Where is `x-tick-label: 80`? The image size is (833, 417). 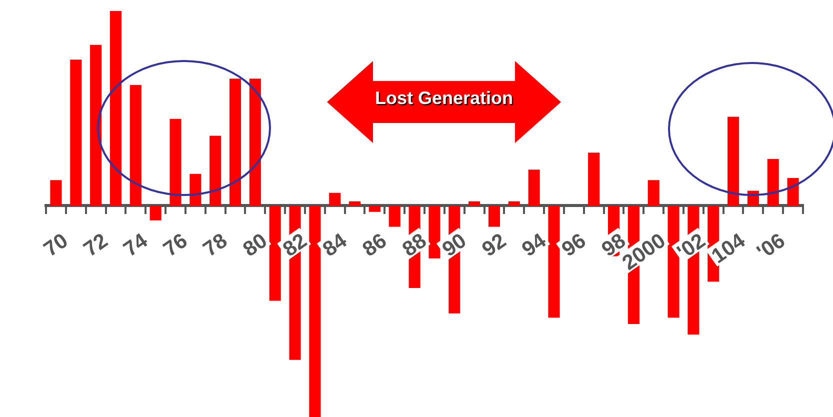
x-tick-label: 80 is located at coordinates (255, 245).